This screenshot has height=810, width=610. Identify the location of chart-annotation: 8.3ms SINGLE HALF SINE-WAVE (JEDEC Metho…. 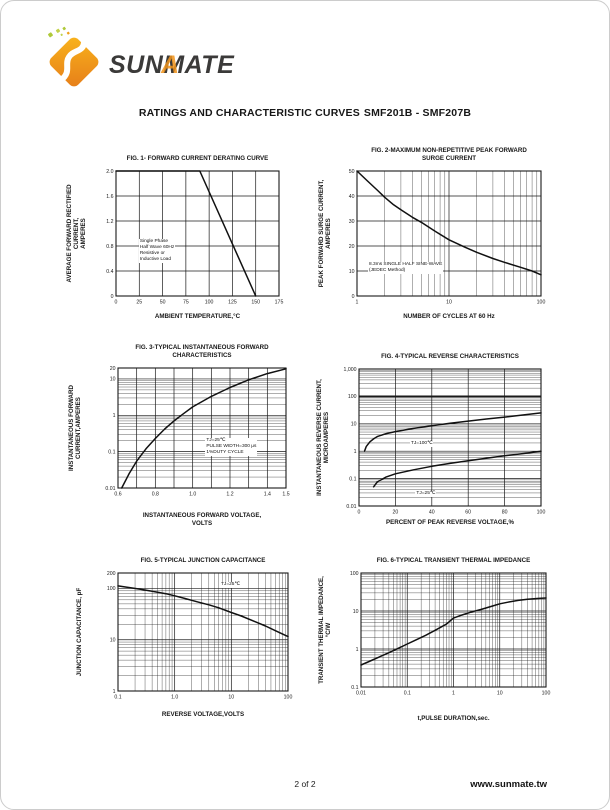
(406, 268).